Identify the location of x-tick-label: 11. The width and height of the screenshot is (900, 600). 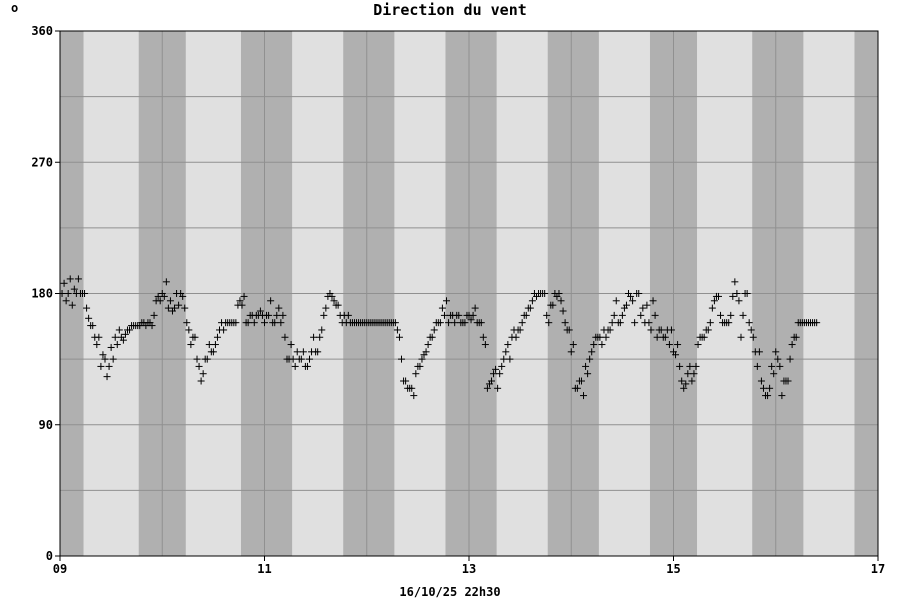
(264, 569).